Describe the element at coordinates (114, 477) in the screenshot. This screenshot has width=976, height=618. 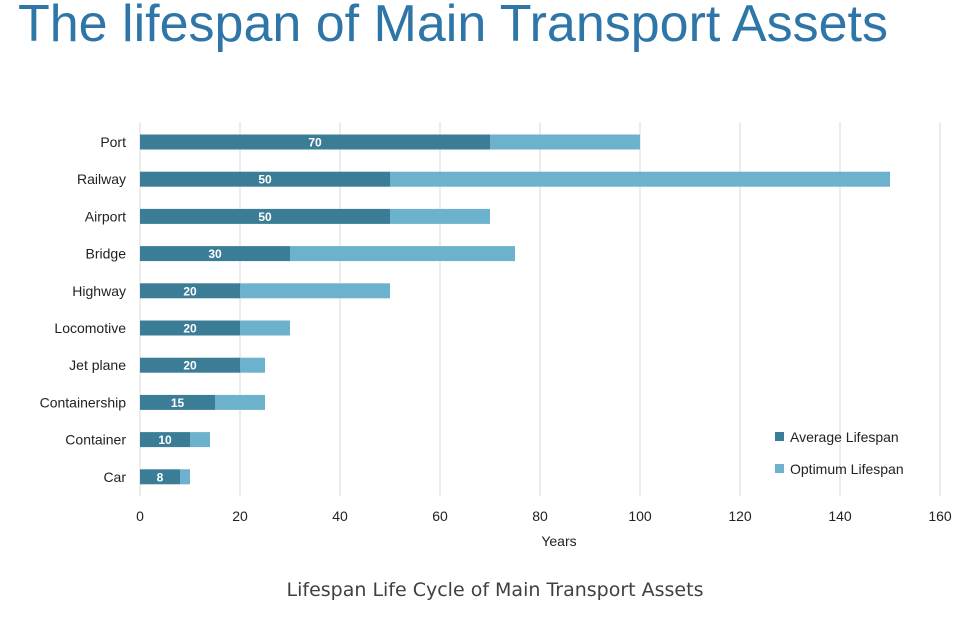
I see `category-label: Car` at that location.